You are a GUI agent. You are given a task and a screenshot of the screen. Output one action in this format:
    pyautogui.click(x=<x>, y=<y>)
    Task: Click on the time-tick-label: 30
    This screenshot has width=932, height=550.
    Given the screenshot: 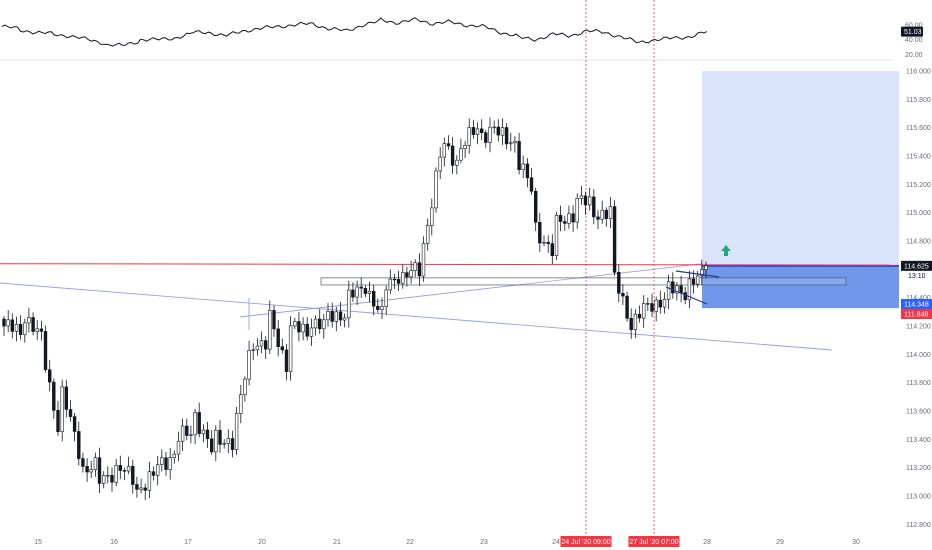 What is the action you would take?
    pyautogui.click(x=856, y=542)
    